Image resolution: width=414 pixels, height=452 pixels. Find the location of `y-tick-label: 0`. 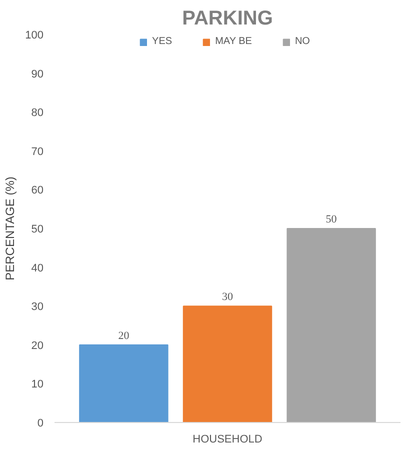

y-tick-label: 0 is located at coordinates (40, 424).